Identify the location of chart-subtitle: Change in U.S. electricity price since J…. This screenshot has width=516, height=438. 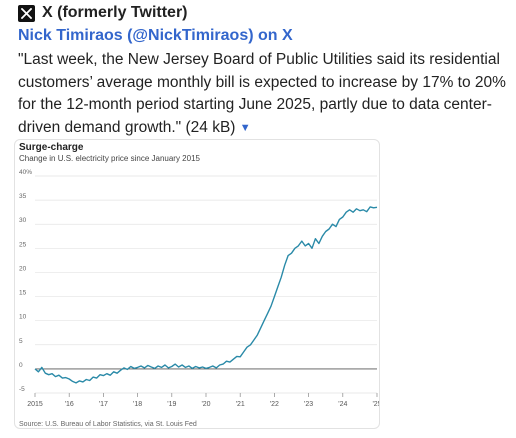
(110, 158).